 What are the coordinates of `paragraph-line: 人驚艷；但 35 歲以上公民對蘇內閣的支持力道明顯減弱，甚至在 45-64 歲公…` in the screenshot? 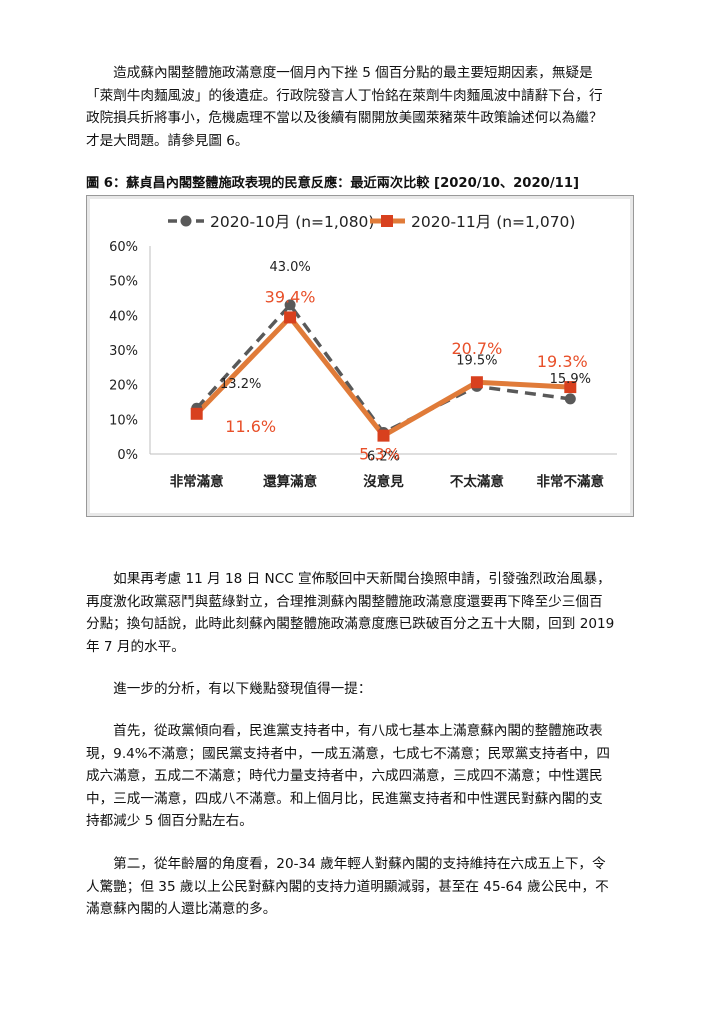 It's located at (347, 886).